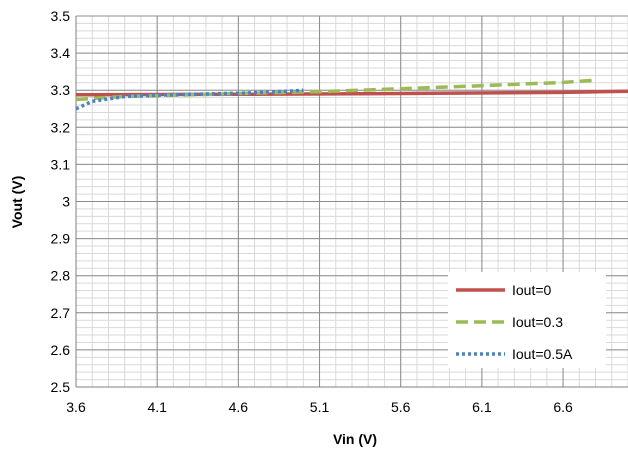  What do you see at coordinates (76, 407) in the screenshot?
I see `x-tick-label: 3.6` at bounding box center [76, 407].